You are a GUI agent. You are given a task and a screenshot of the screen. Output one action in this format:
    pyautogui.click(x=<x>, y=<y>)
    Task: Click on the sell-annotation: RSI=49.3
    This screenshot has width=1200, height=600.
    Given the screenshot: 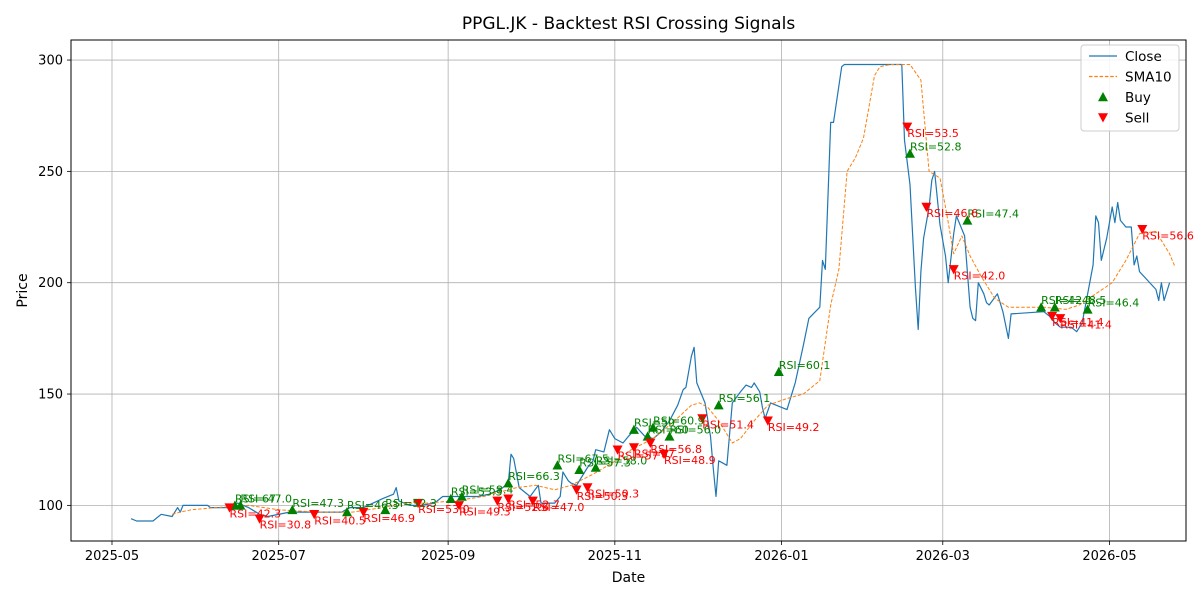 What is the action you would take?
    pyautogui.click(x=485, y=511)
    